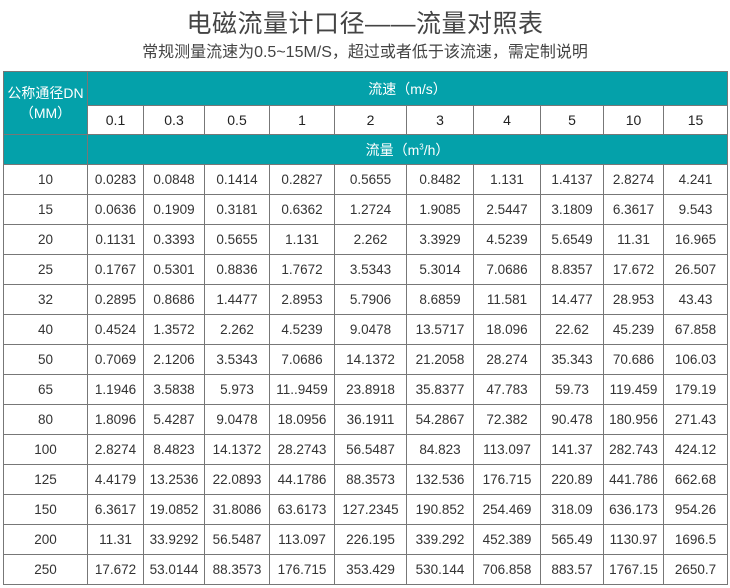 Image resolution: width=730 pixels, height=588 pixels. What do you see at coordinates (237, 419) in the screenshot?
I see `flow-cell: 9.0478` at bounding box center [237, 419].